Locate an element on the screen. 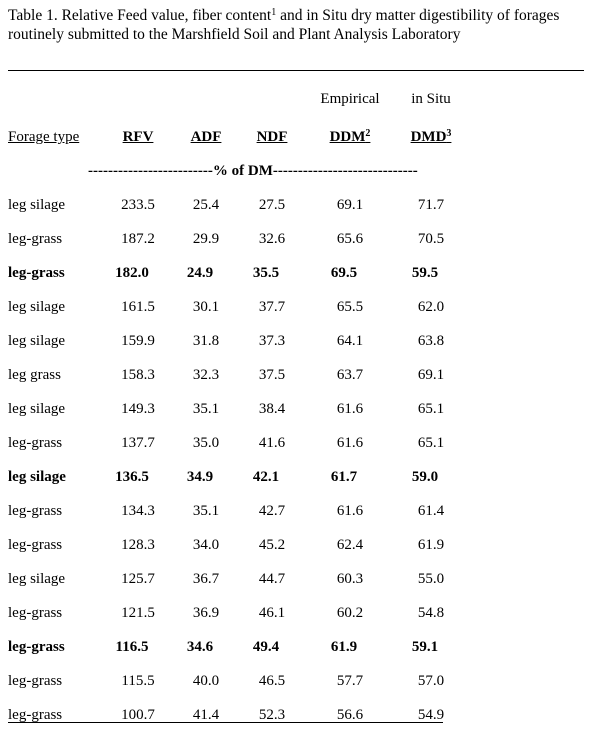 This screenshot has height=735, width=594. value-cell: 46.5 is located at coordinates (272, 681).